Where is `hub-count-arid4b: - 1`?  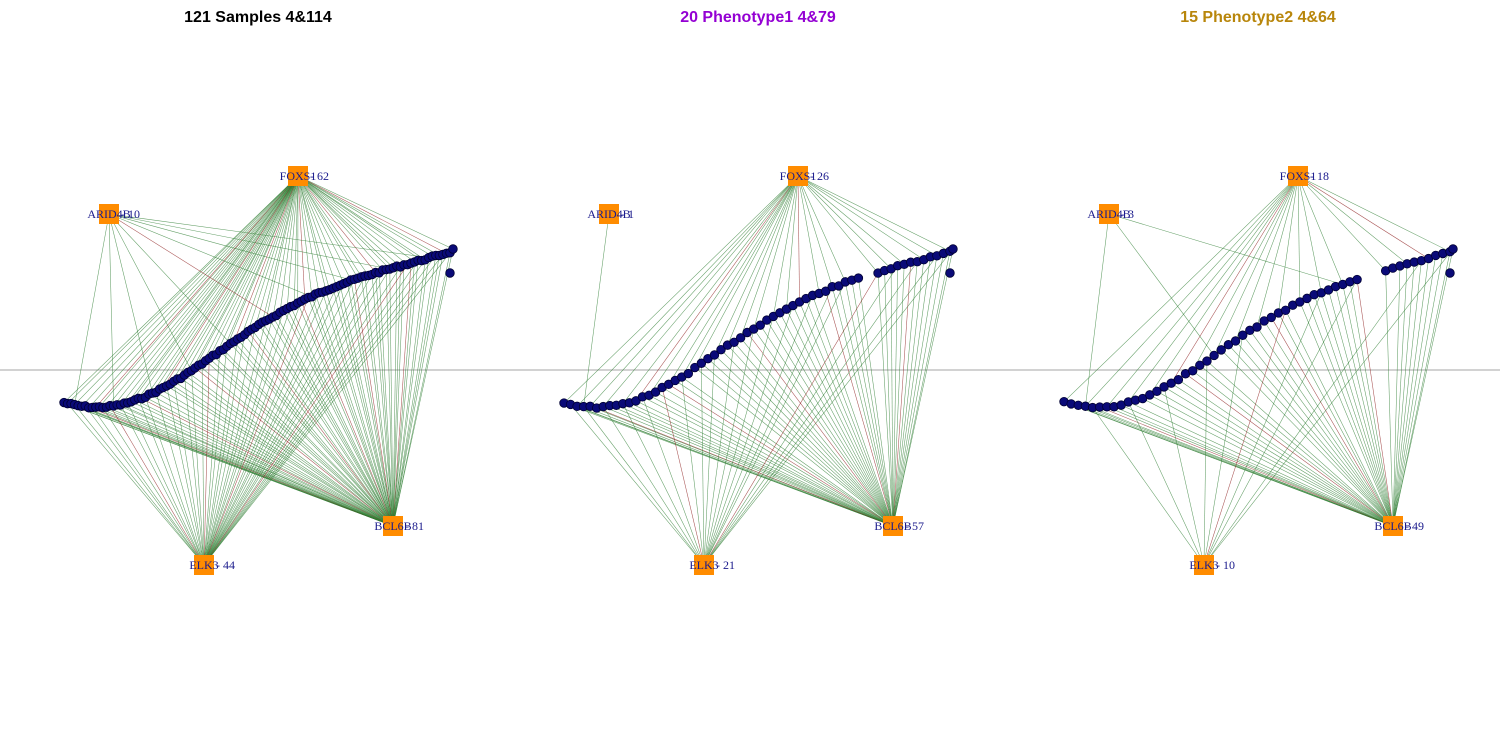 hub-count-arid4b: - 1 is located at coordinates (627, 214).